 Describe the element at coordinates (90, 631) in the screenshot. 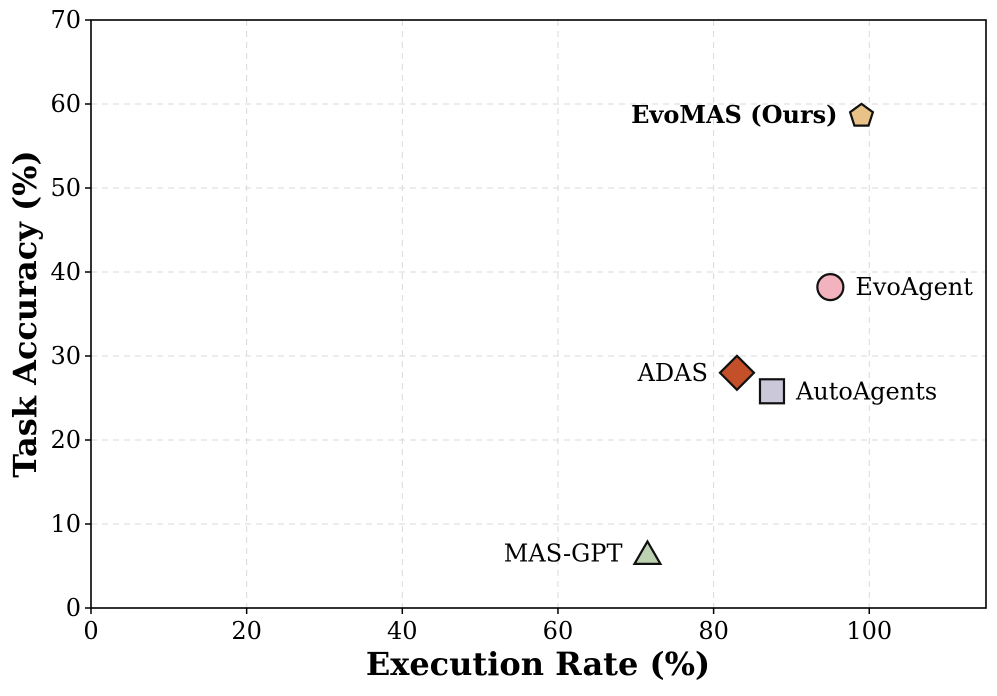

I see `x-tick-label: 0` at that location.